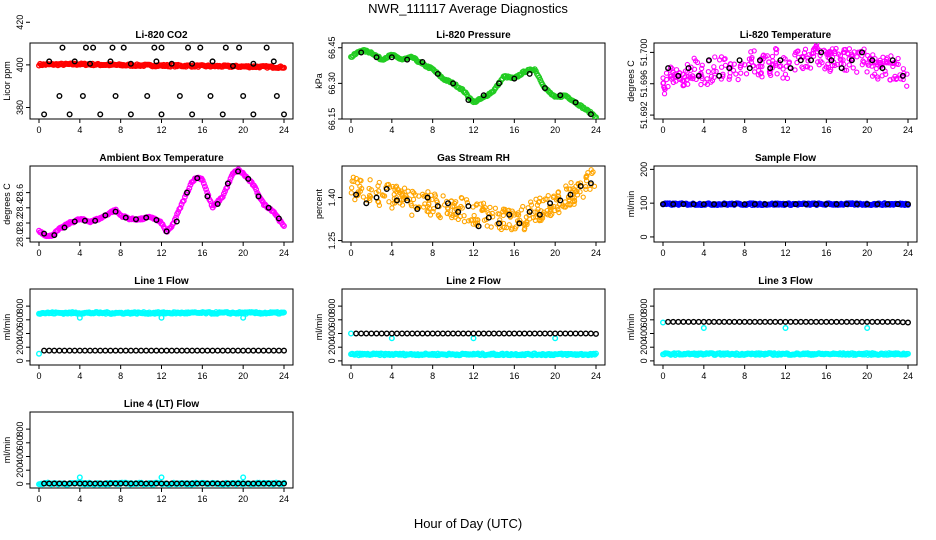 Image resolution: width=936 pixels, height=540 pixels. I want to click on x-tick-label: 4, so click(391, 376).